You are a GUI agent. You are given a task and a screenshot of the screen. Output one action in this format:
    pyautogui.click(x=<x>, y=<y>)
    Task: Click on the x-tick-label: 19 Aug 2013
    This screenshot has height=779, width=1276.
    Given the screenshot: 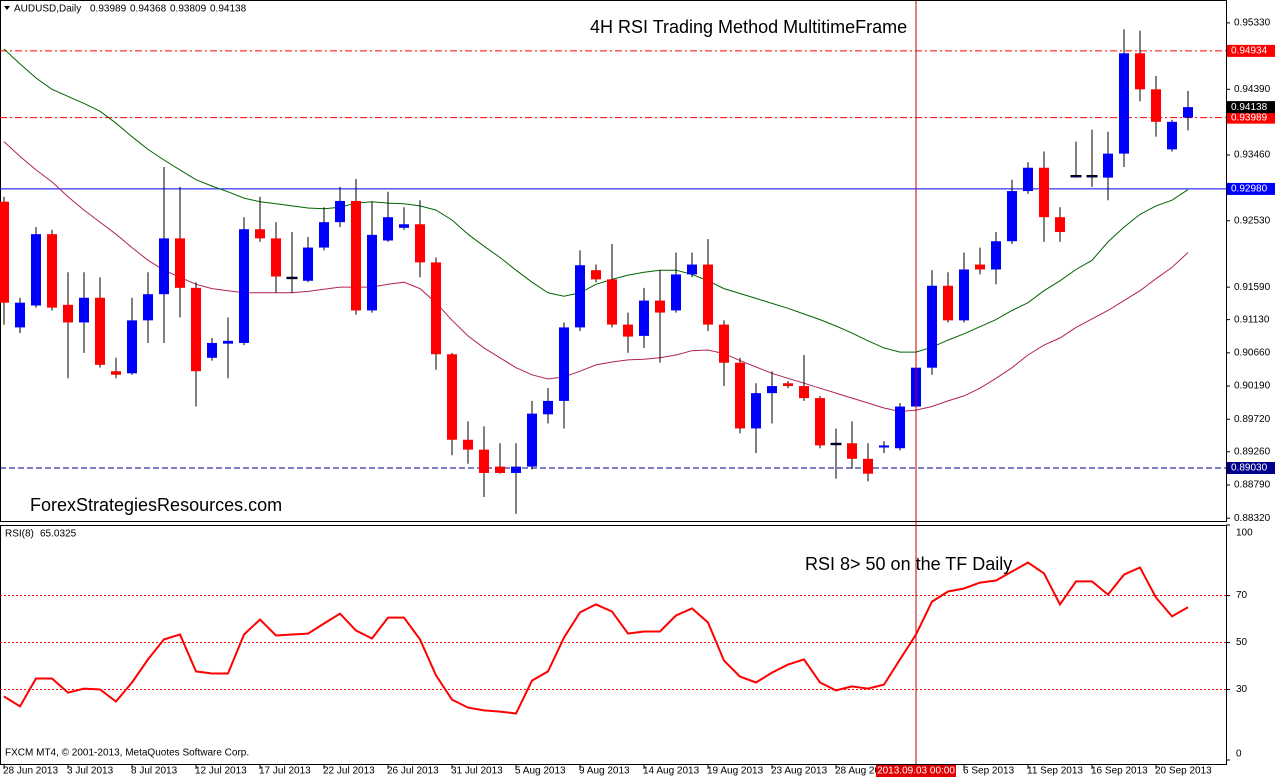 What is the action you would take?
    pyautogui.click(x=735, y=771)
    